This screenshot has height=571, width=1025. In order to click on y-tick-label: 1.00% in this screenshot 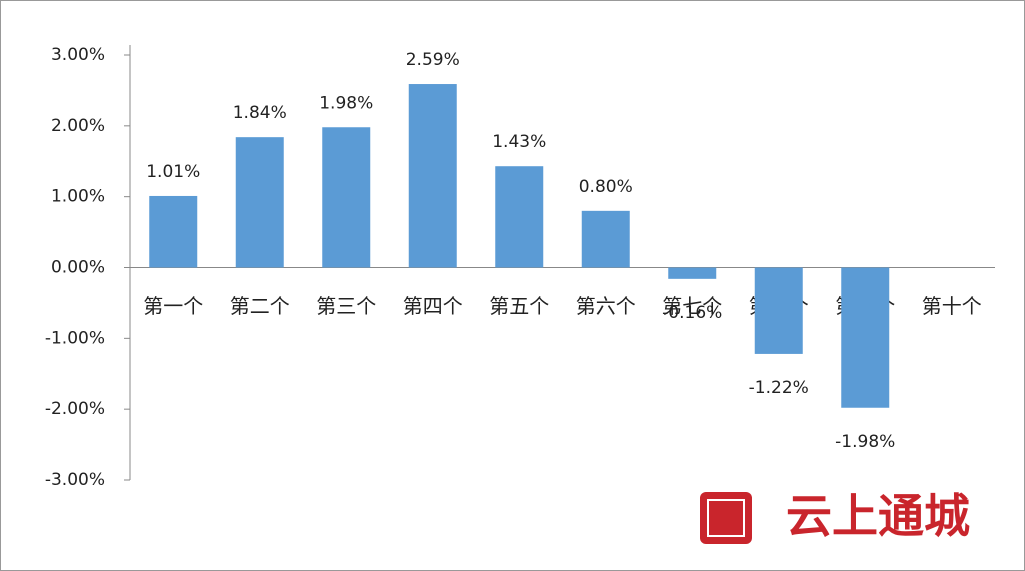, I will do `click(78, 197)`.